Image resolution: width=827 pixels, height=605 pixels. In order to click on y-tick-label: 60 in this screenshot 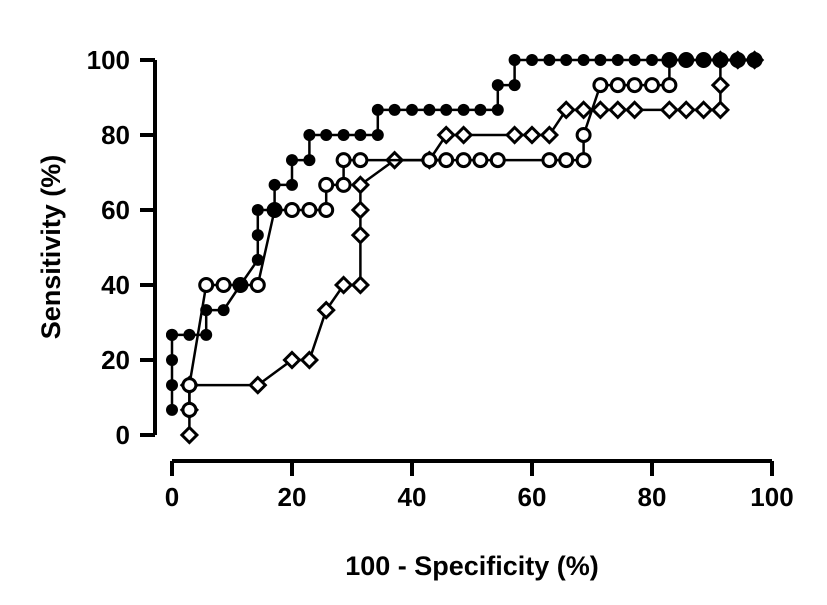, I will do `click(115, 210)`.